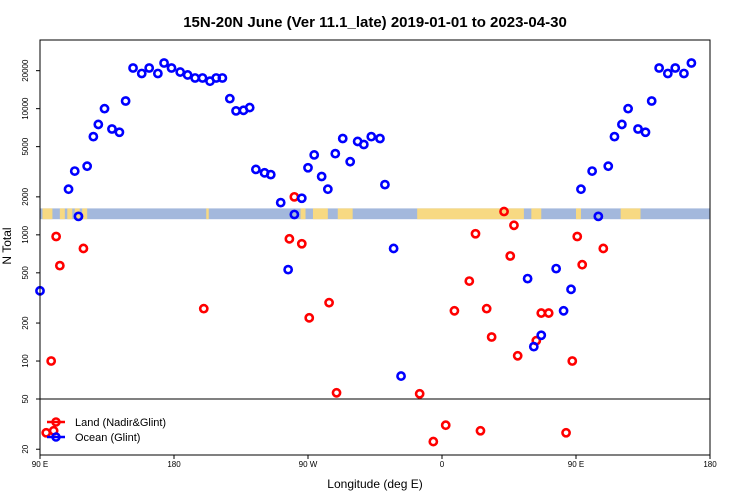 The image size is (750, 500). Describe the element at coordinates (25, 70) in the screenshot. I see `y-tick-label: 20000` at that location.